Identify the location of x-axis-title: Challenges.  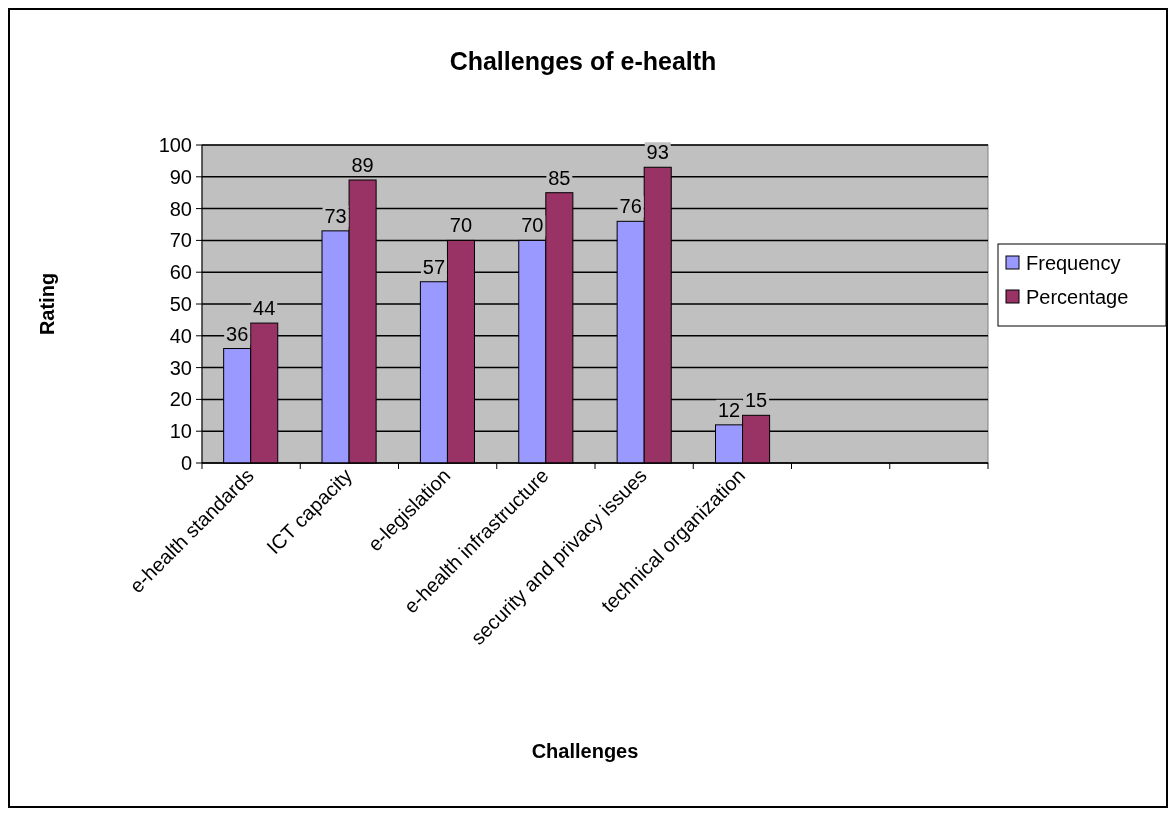
(585, 751).